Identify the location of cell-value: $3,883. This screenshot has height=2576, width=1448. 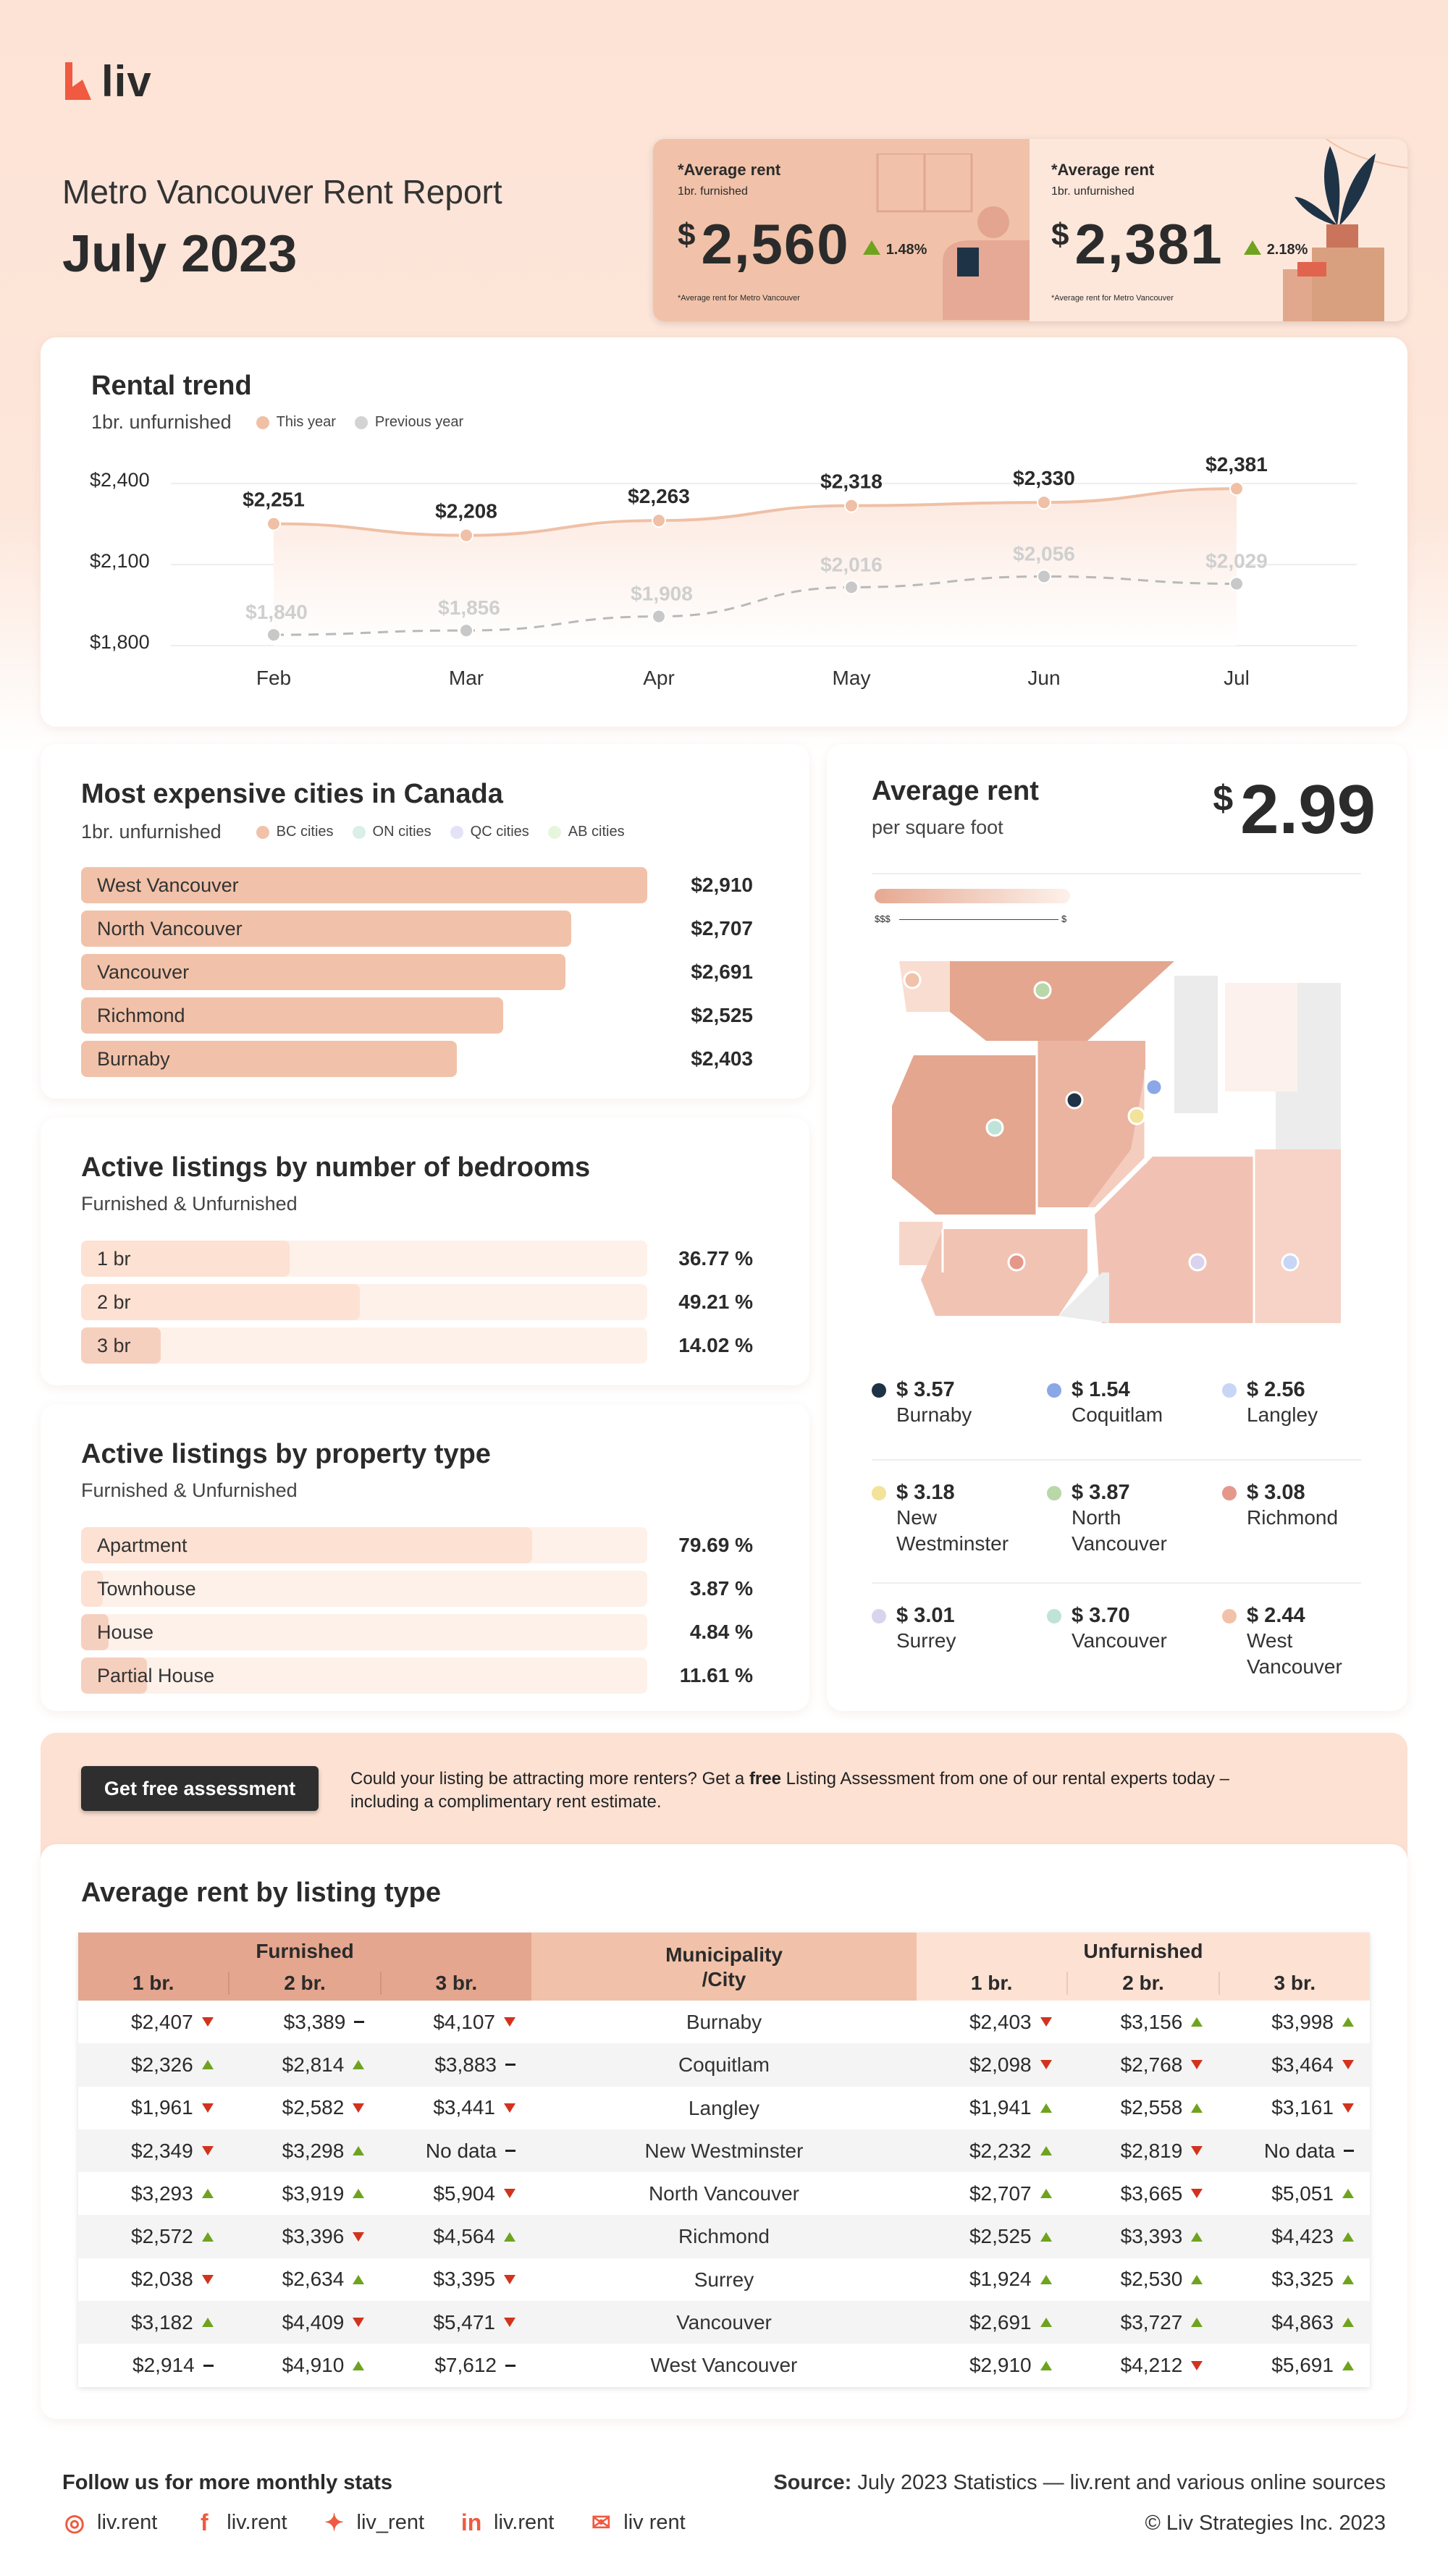
(465, 2064).